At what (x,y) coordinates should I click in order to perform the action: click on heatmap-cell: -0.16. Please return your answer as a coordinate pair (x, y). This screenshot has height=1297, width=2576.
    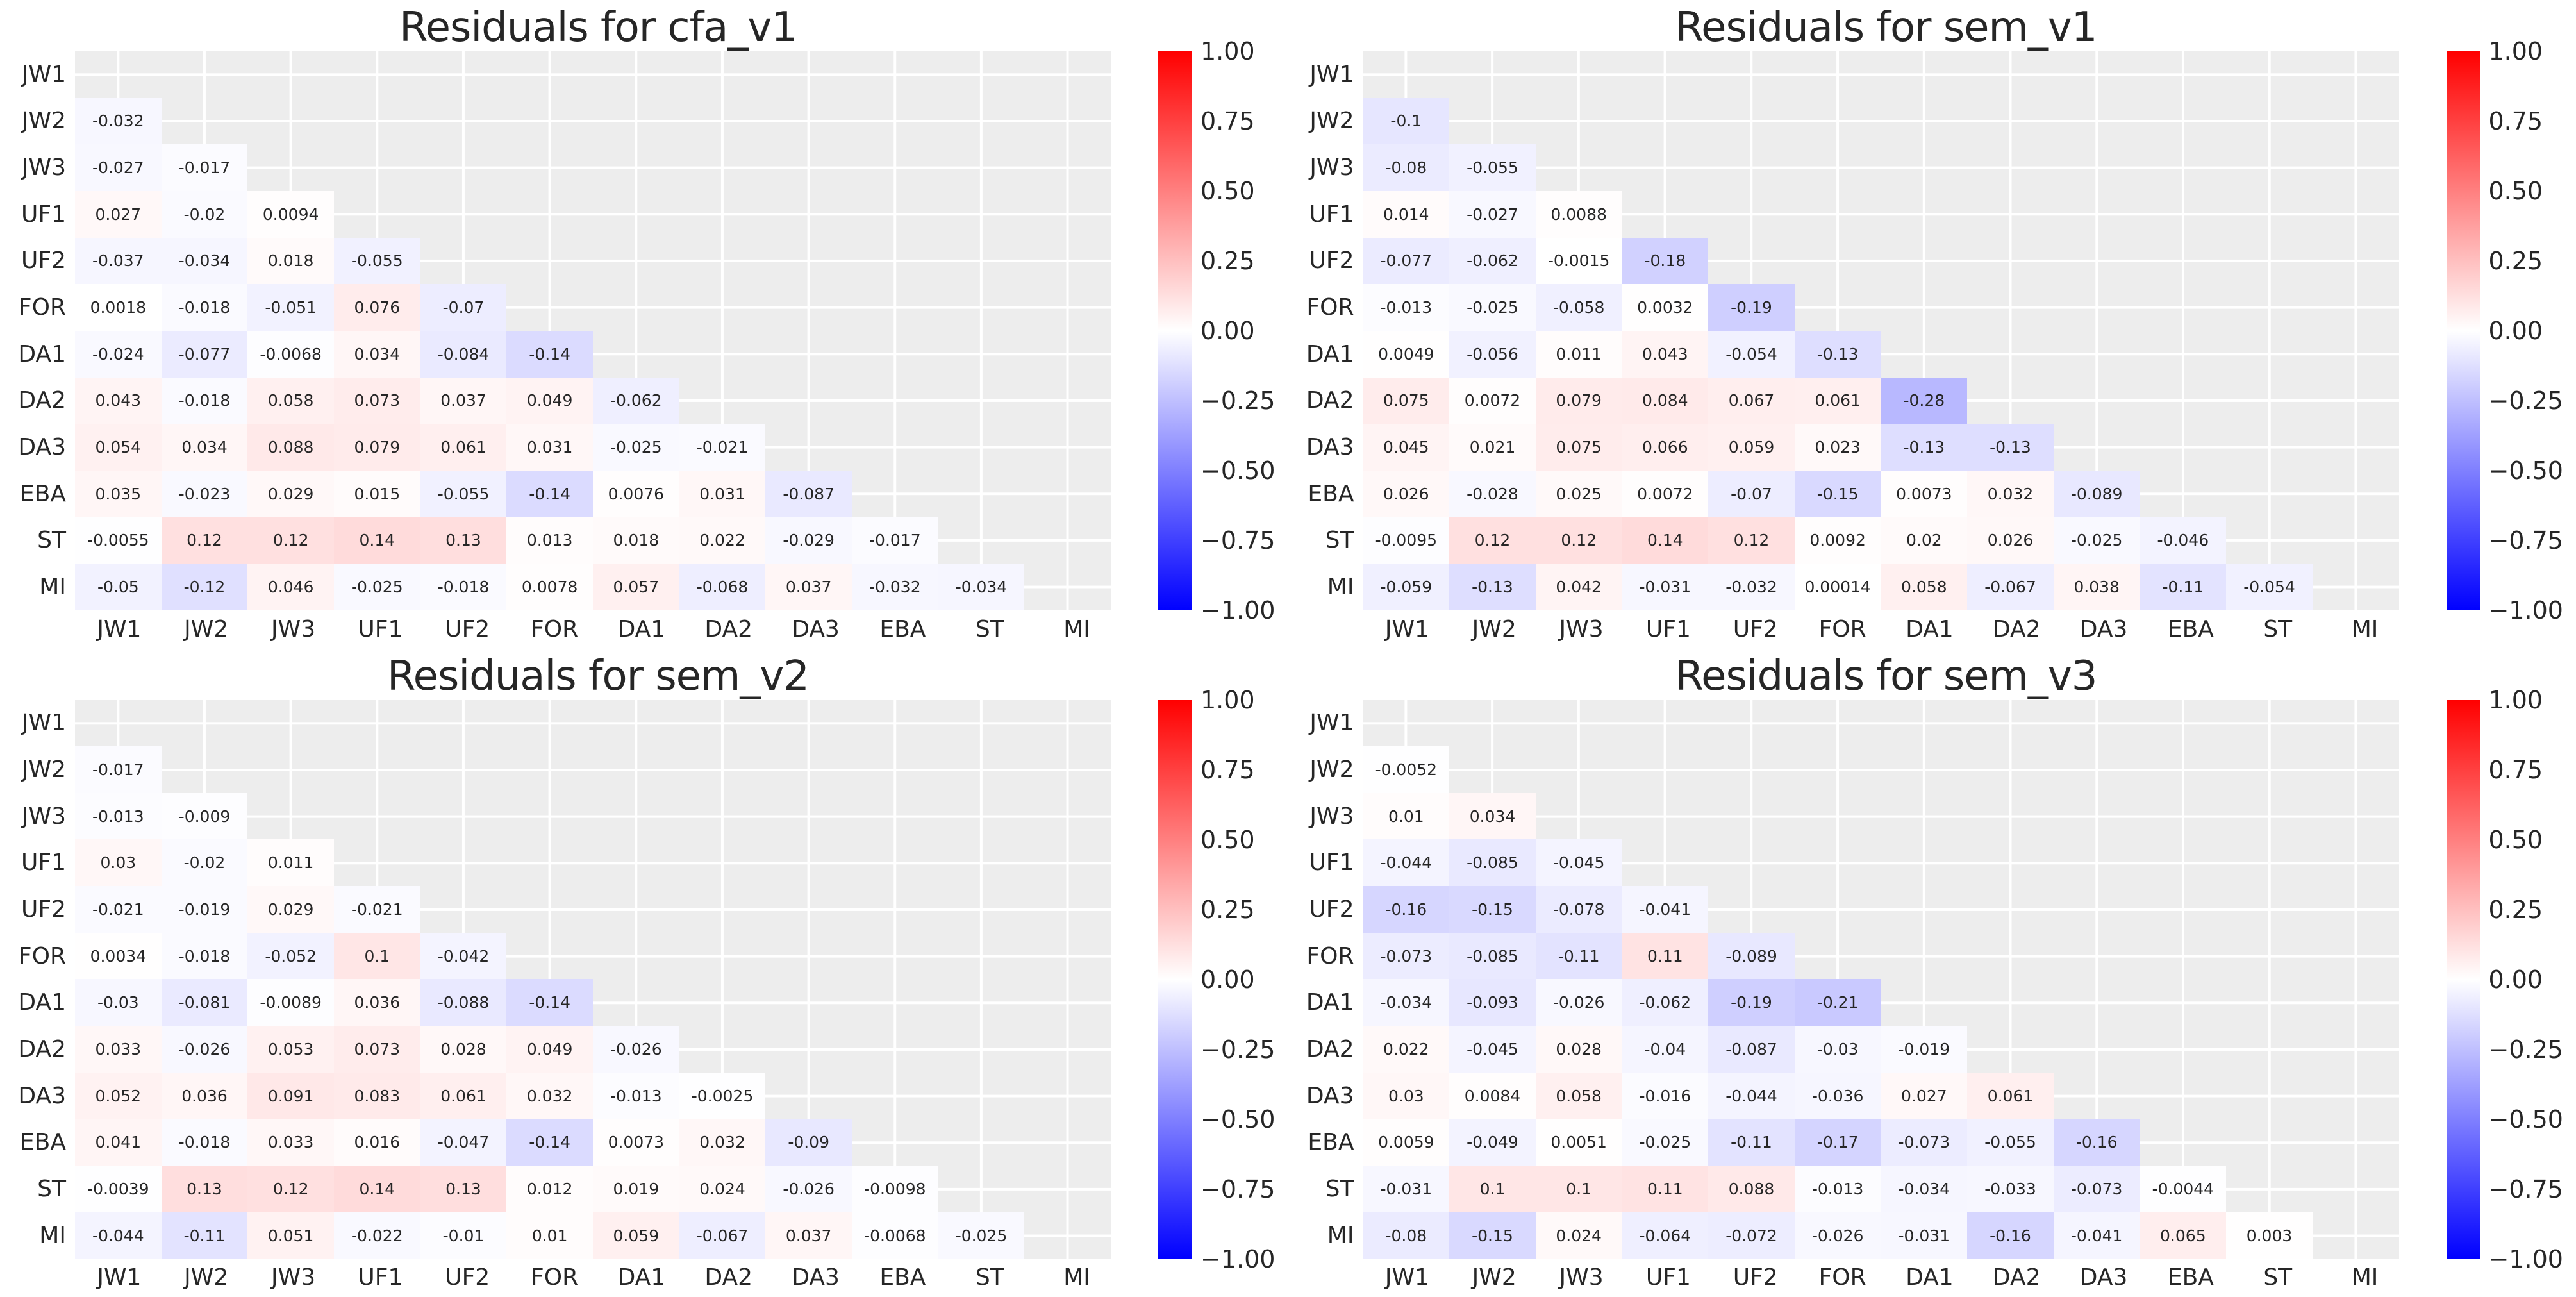
    Looking at the image, I should click on (2096, 1142).